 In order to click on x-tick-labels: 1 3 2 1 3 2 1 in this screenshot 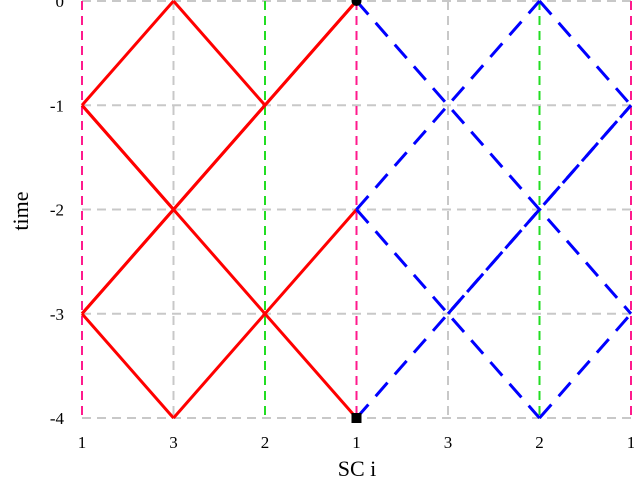, I will do `click(356, 442)`.